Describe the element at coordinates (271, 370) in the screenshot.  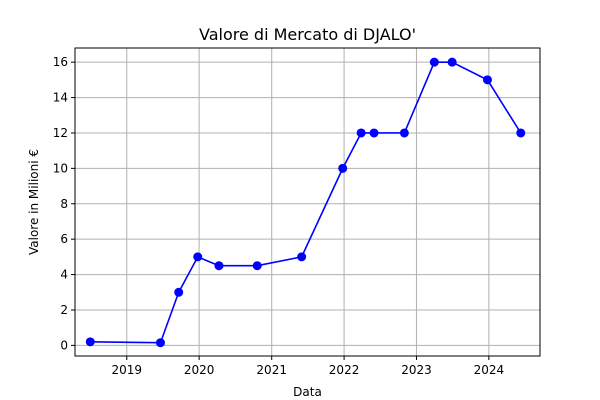
I see `x-tick-label: 2021` at that location.